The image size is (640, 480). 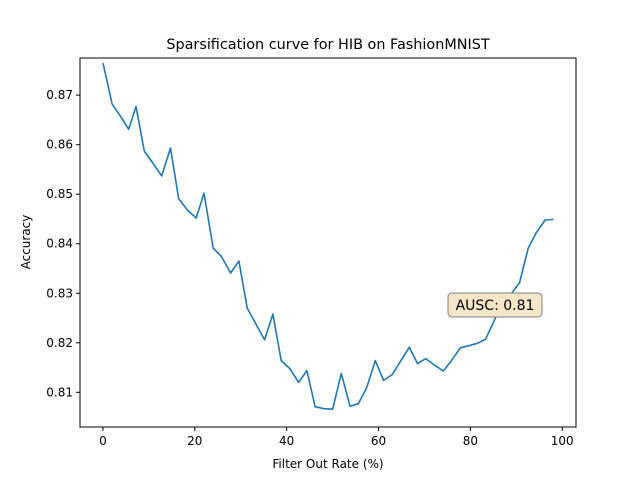 What do you see at coordinates (194, 441) in the screenshot?
I see `x-tick-label: 20` at bounding box center [194, 441].